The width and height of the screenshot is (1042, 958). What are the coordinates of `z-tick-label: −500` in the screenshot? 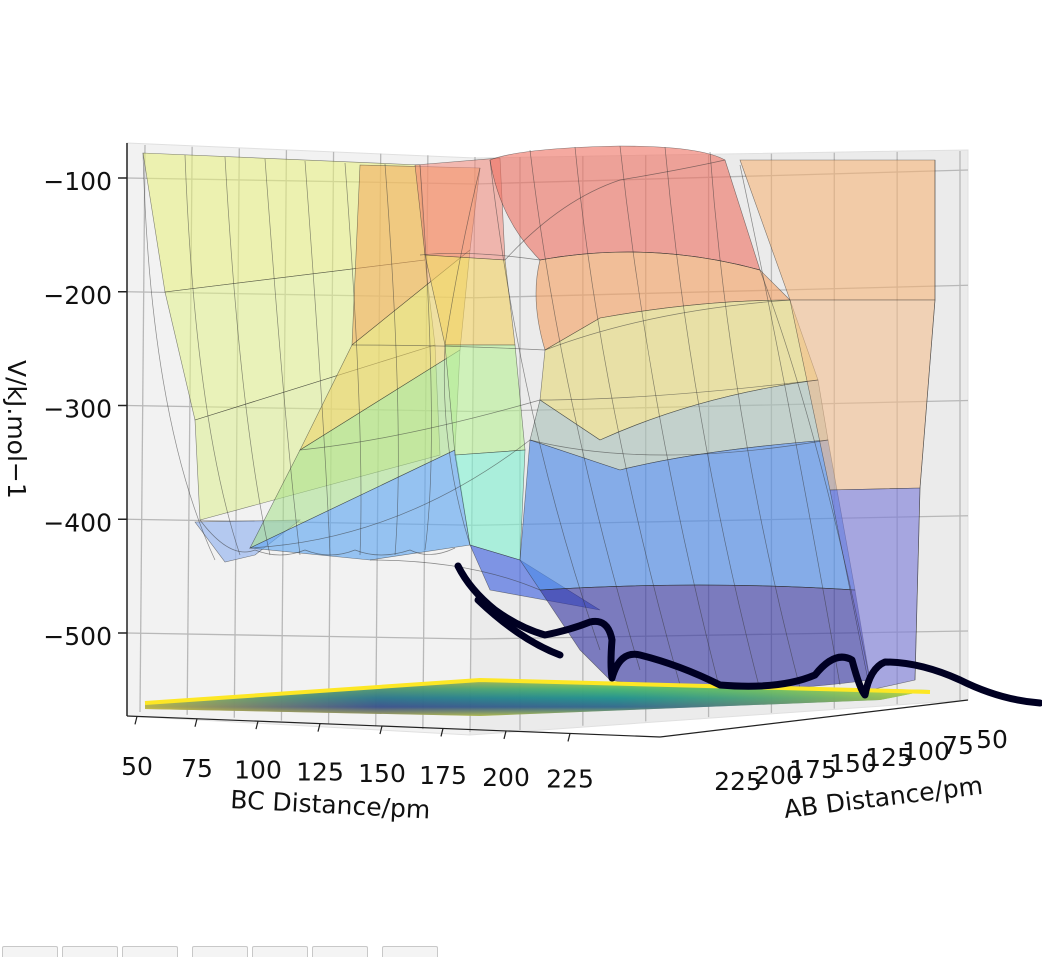 It's located at (77, 636).